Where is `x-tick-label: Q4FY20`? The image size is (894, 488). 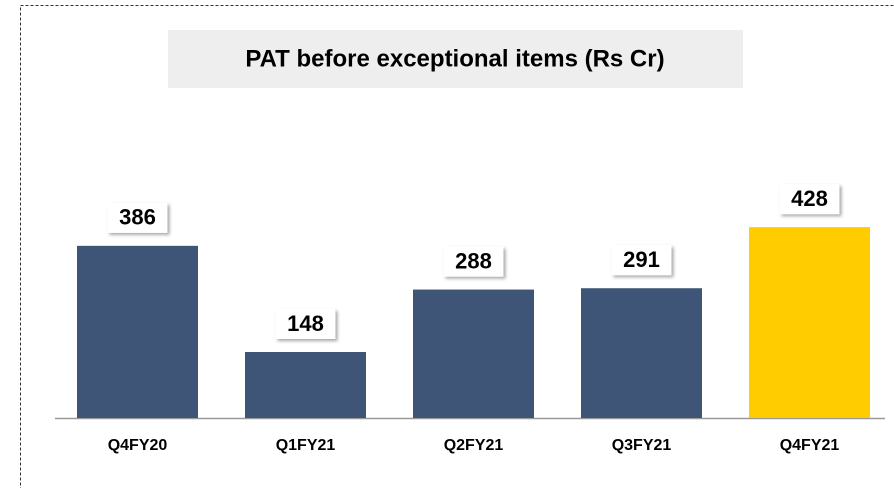
x-tick-label: Q4FY20 is located at coordinates (138, 445).